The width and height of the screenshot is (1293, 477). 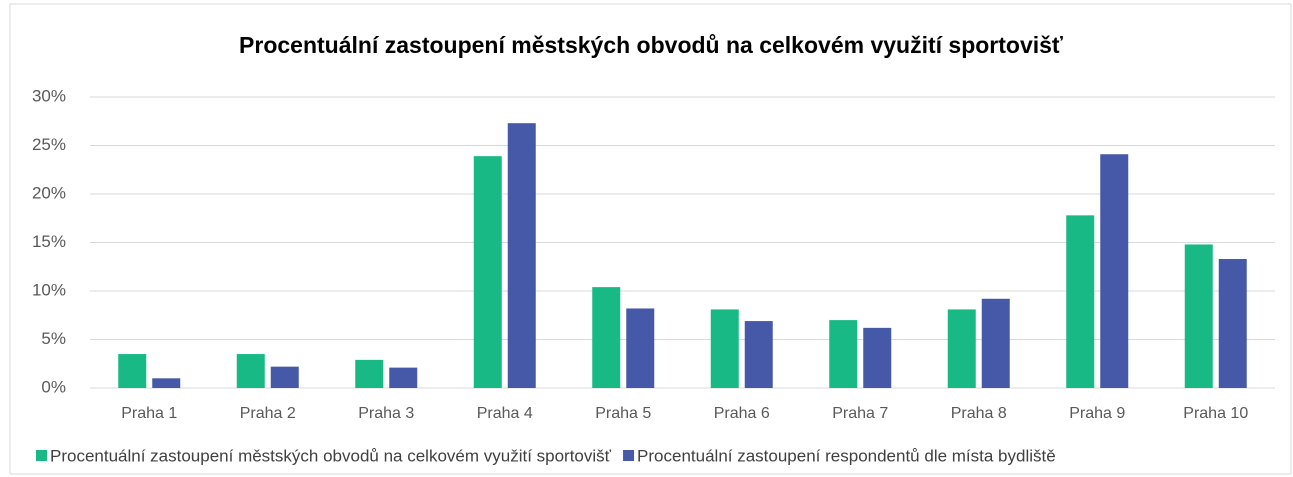 What do you see at coordinates (149, 413) in the screenshot?
I see `x-tick-label: Praha 1` at bounding box center [149, 413].